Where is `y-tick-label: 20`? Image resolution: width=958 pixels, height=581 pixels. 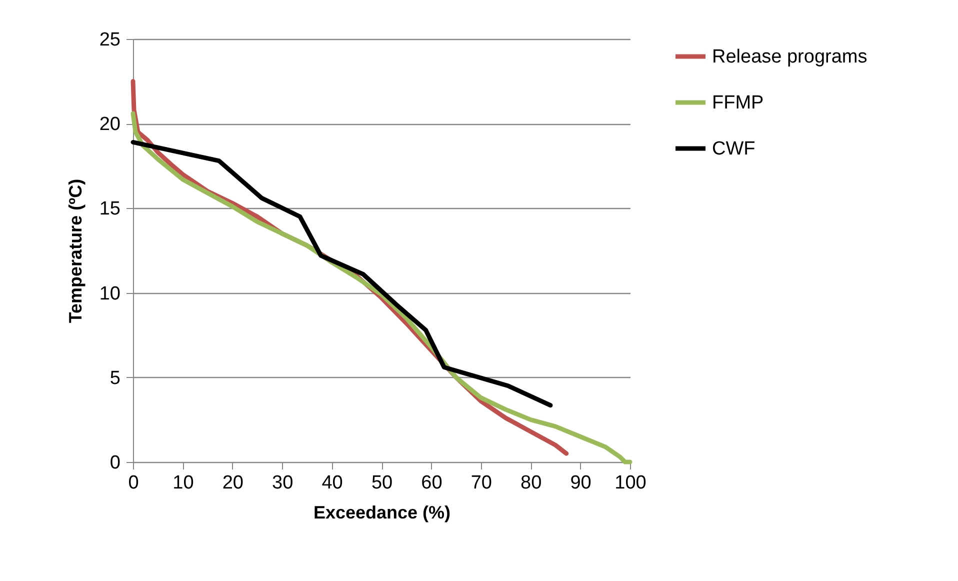
y-tick-label: 20 is located at coordinates (109, 125).